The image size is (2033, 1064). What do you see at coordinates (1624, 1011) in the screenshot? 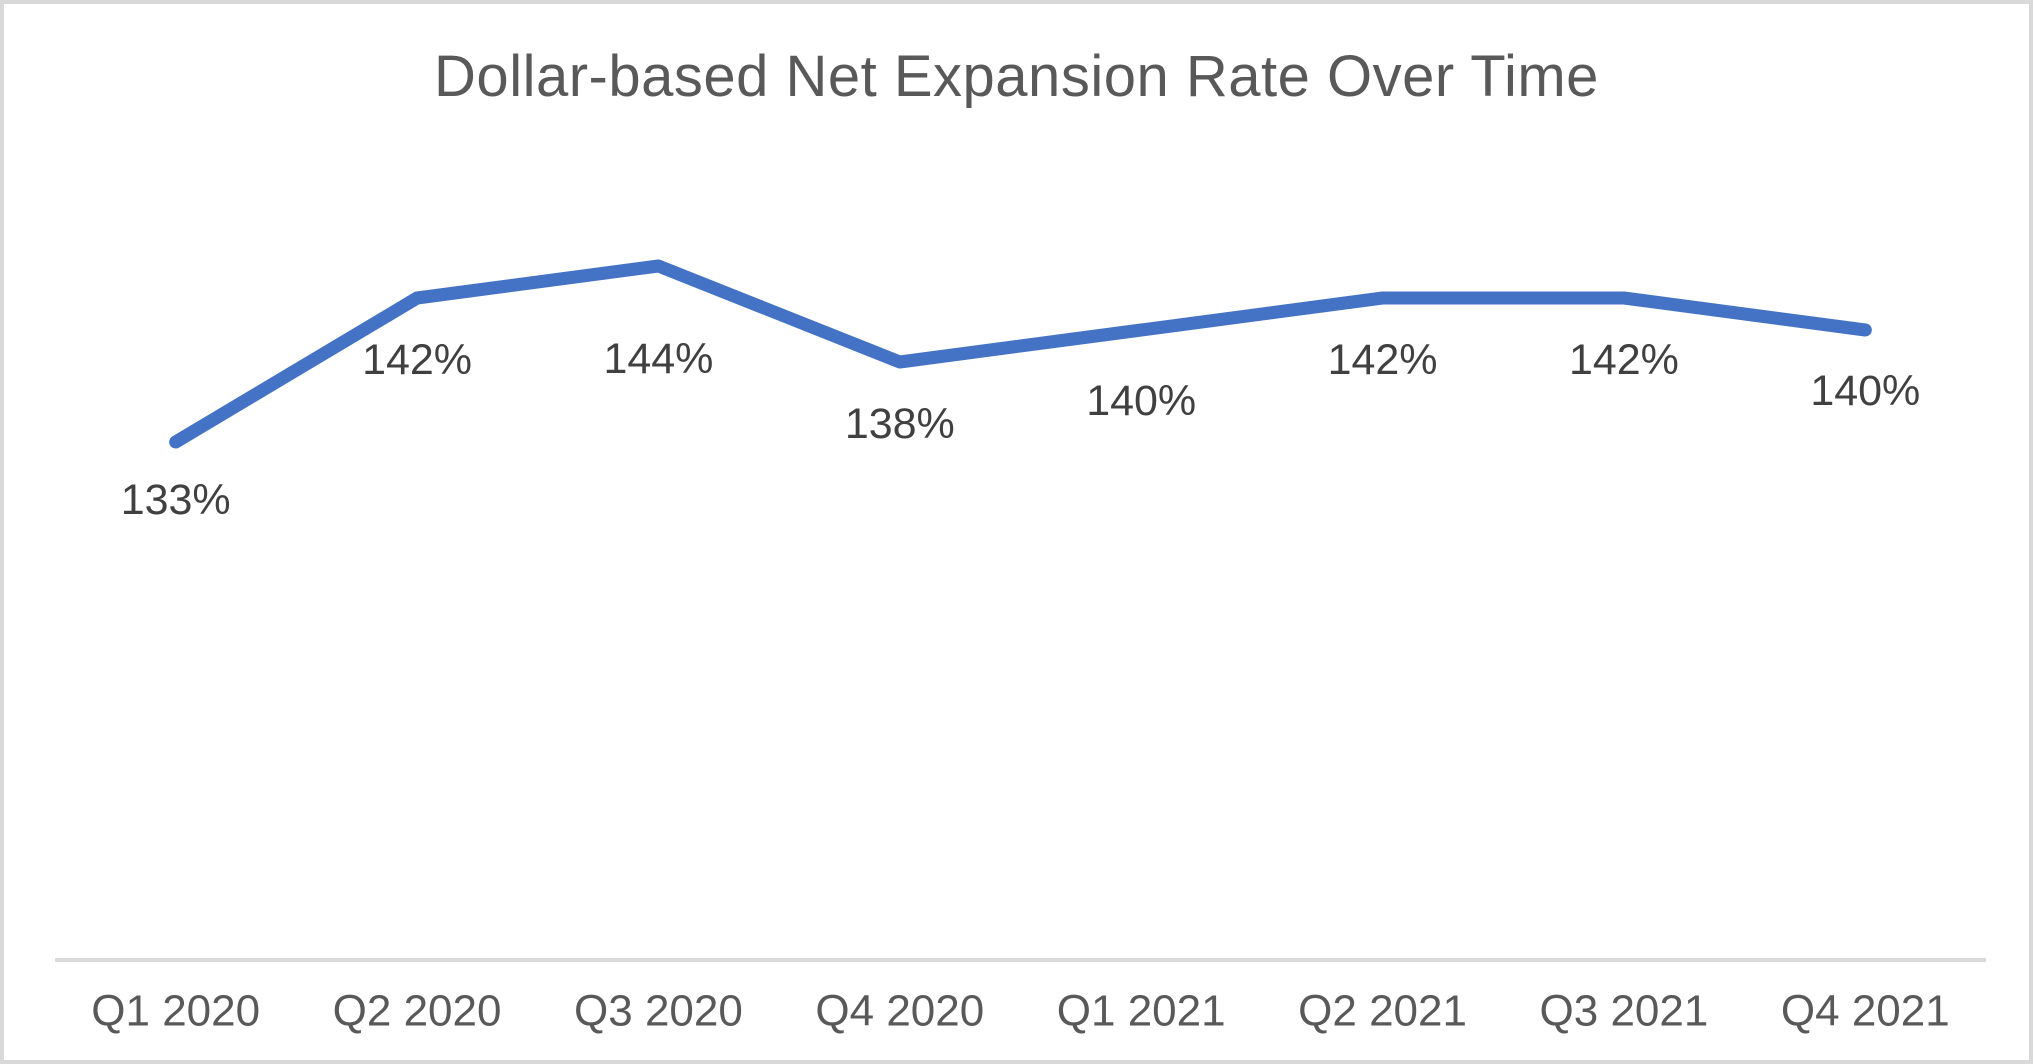
I see `x-axis-tick-label: Q3 2021` at bounding box center [1624, 1011].